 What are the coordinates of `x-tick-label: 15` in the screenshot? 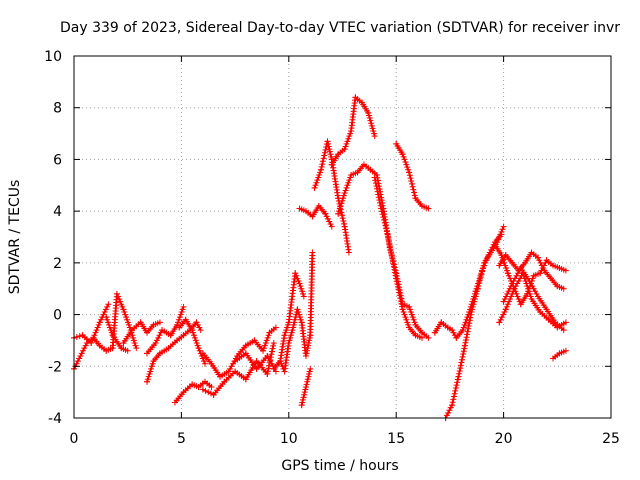 It's located at (396, 439).